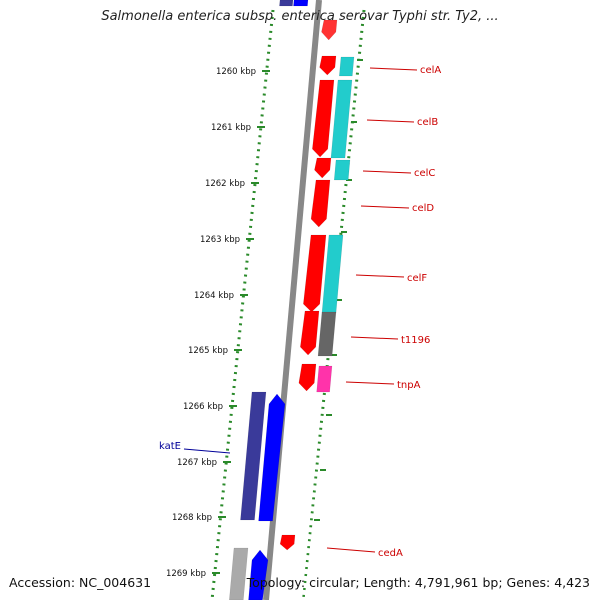 This screenshot has height=600, width=600. I want to click on reverse-cds-partial-top, so click(301, 3).